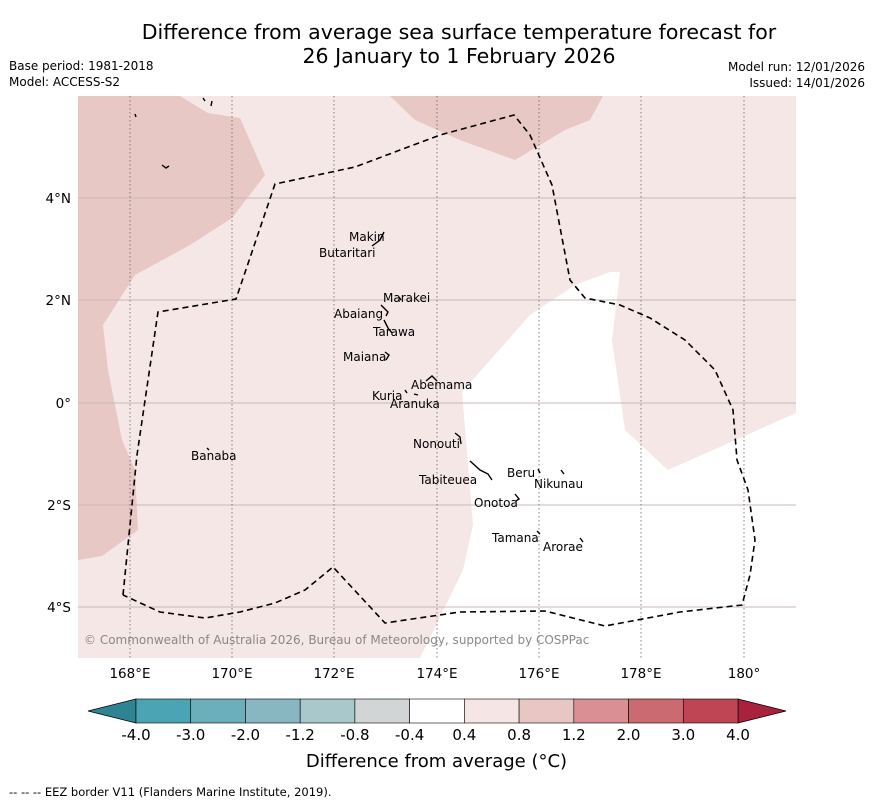 The width and height of the screenshot is (873, 804). What do you see at coordinates (436, 761) in the screenshot?
I see `colorbar-label: Difference from average (°C)` at bounding box center [436, 761].